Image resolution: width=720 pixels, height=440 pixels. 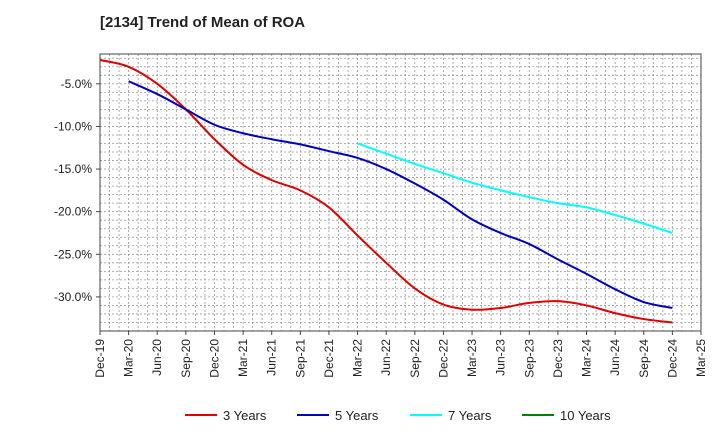 I want to click on y-tick-label: -5.0%, so click(x=77, y=84).